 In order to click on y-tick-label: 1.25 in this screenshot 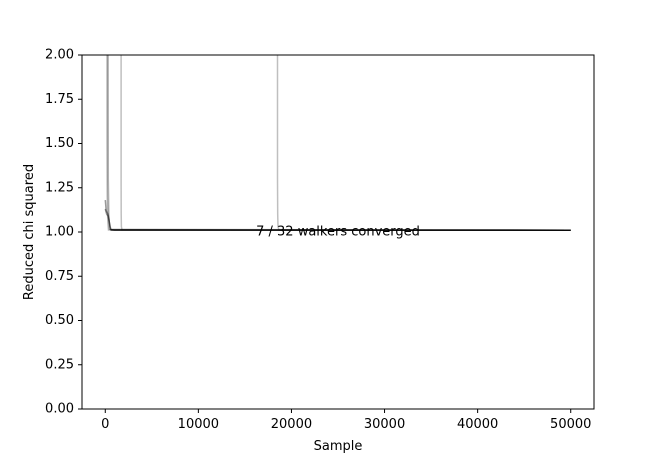, I will do `click(59, 187)`.